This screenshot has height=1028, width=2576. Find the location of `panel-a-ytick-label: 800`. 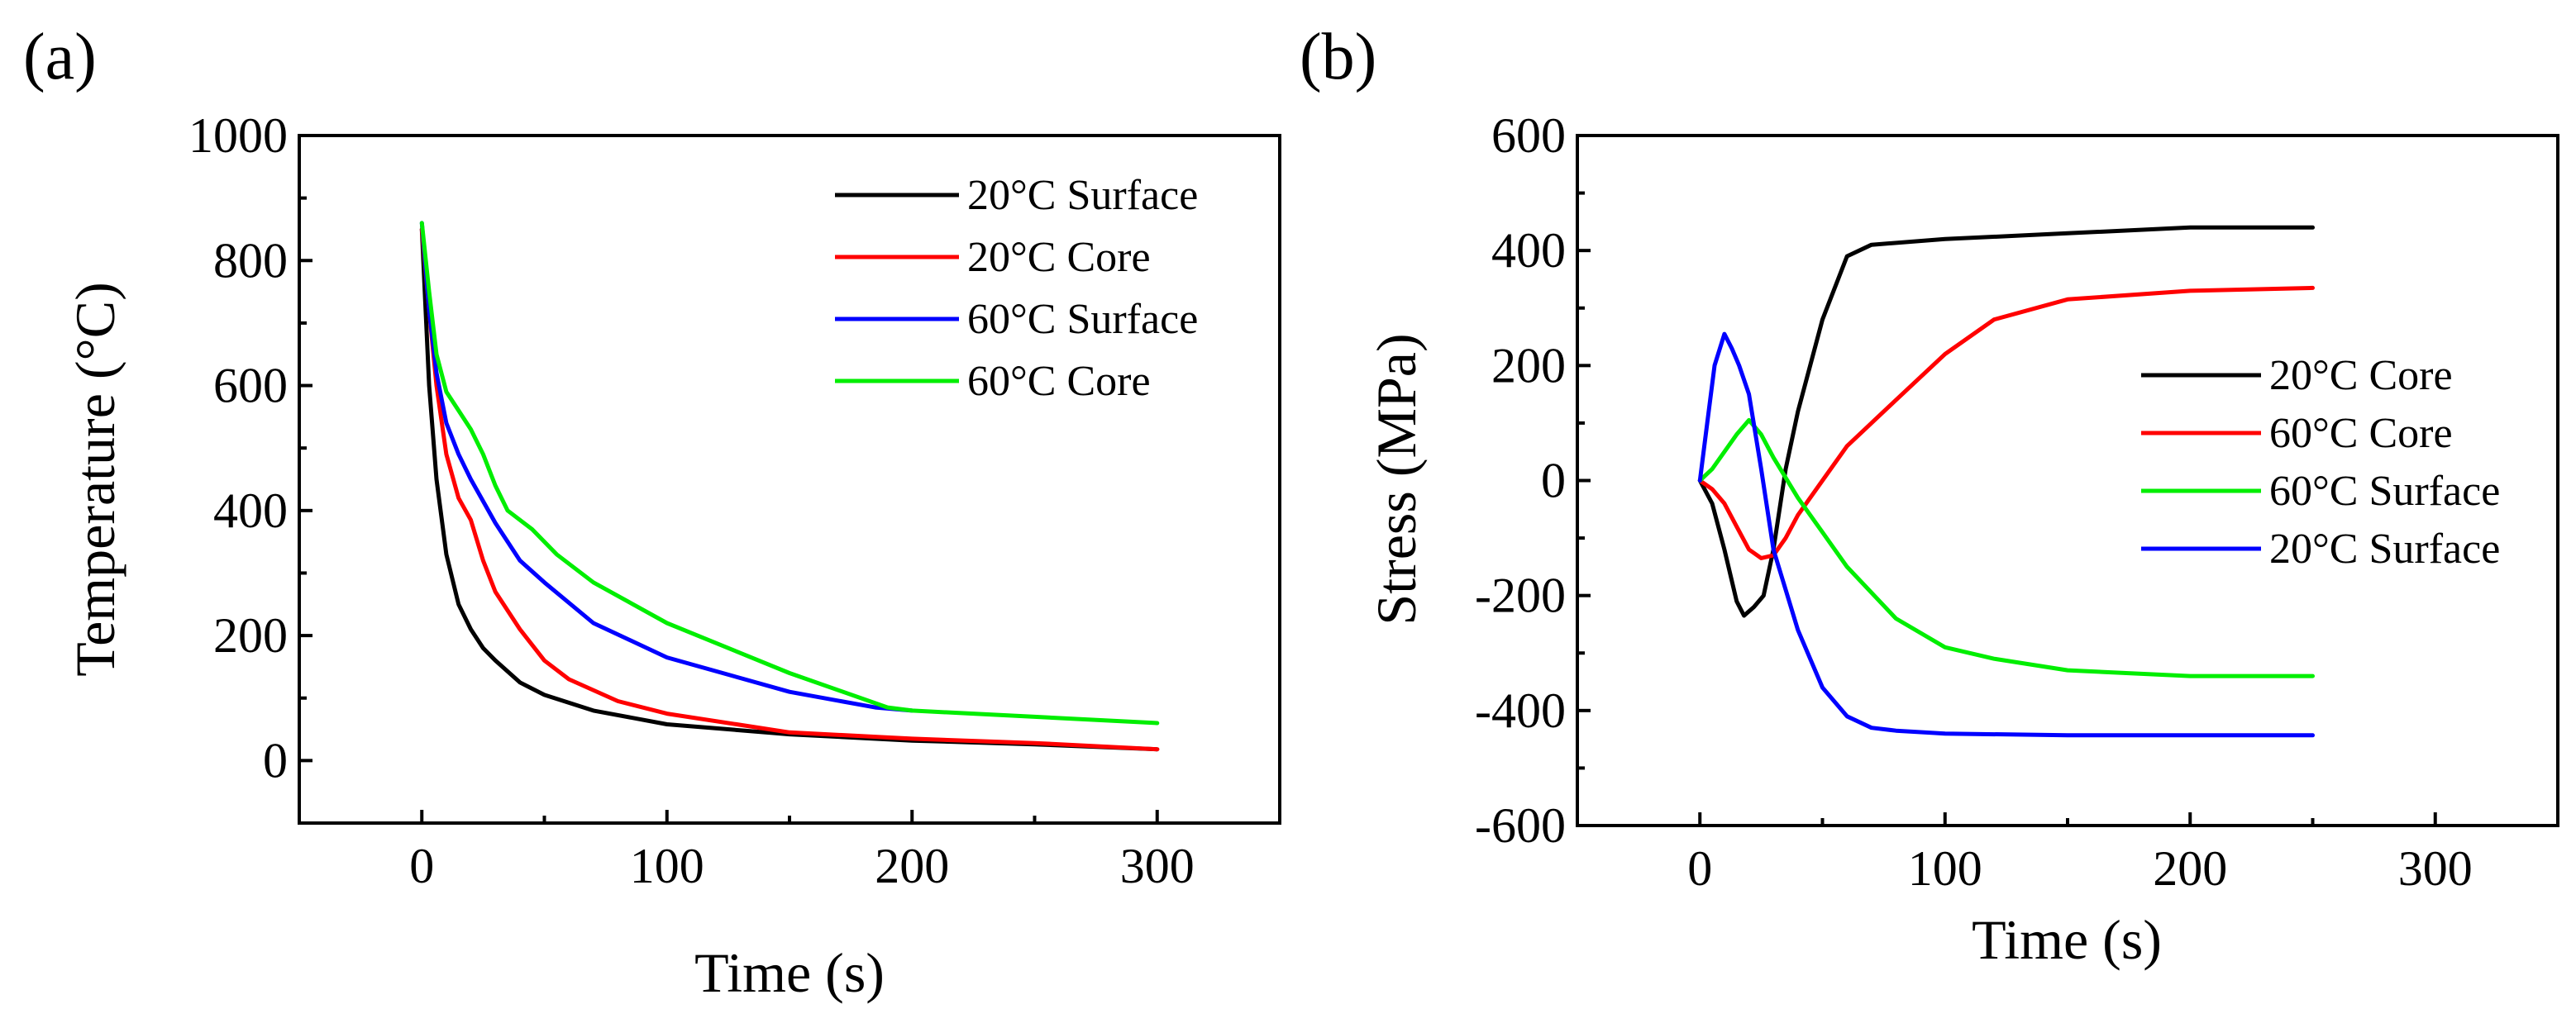

panel-a-ytick-label: 800 is located at coordinates (251, 260).